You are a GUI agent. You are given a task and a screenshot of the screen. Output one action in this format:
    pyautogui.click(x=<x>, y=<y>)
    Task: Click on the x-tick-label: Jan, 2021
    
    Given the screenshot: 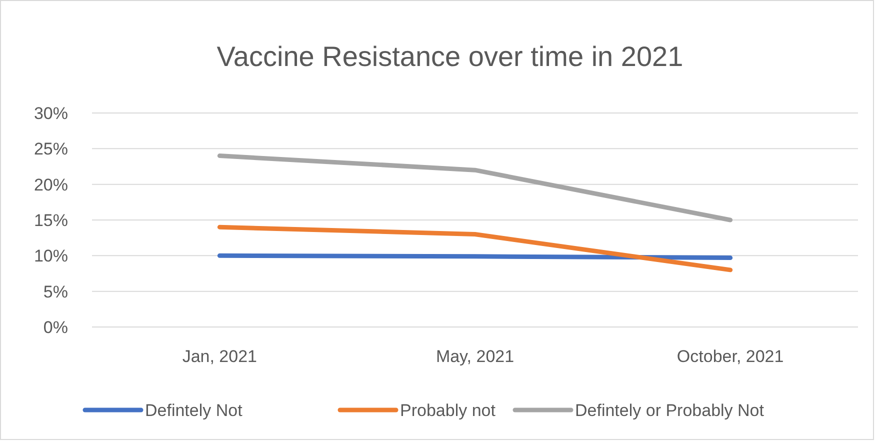 What is the action you would take?
    pyautogui.click(x=220, y=356)
    